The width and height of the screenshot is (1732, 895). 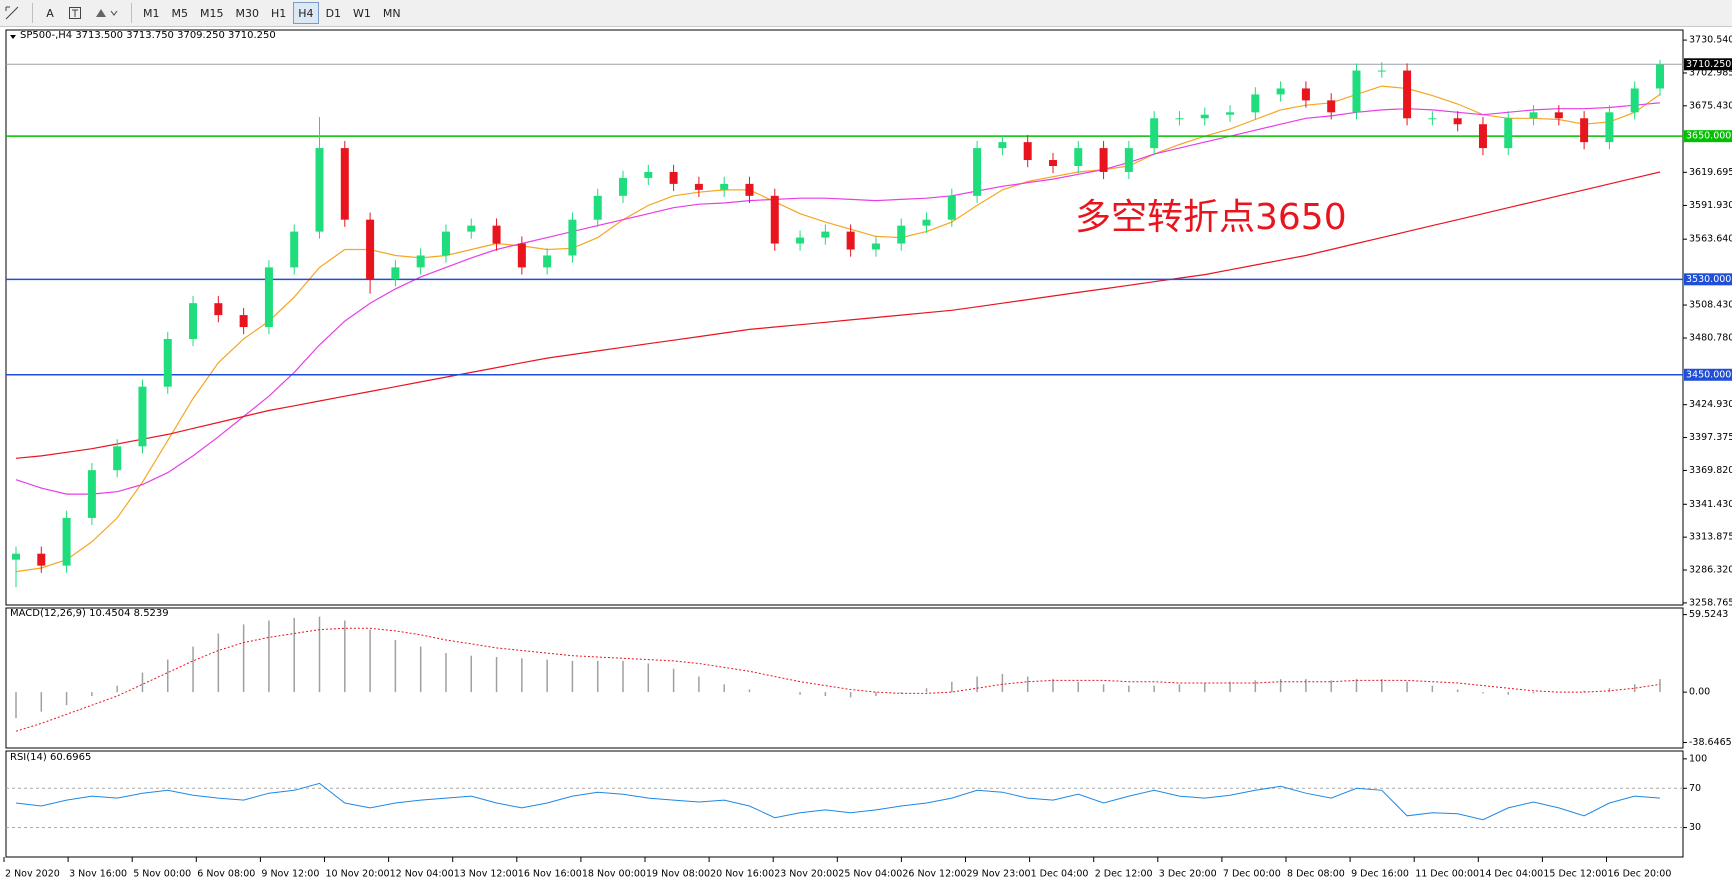 What do you see at coordinates (1060, 874) in the screenshot?
I see `x-tick-label: 1 Dec 04:00` at bounding box center [1060, 874].